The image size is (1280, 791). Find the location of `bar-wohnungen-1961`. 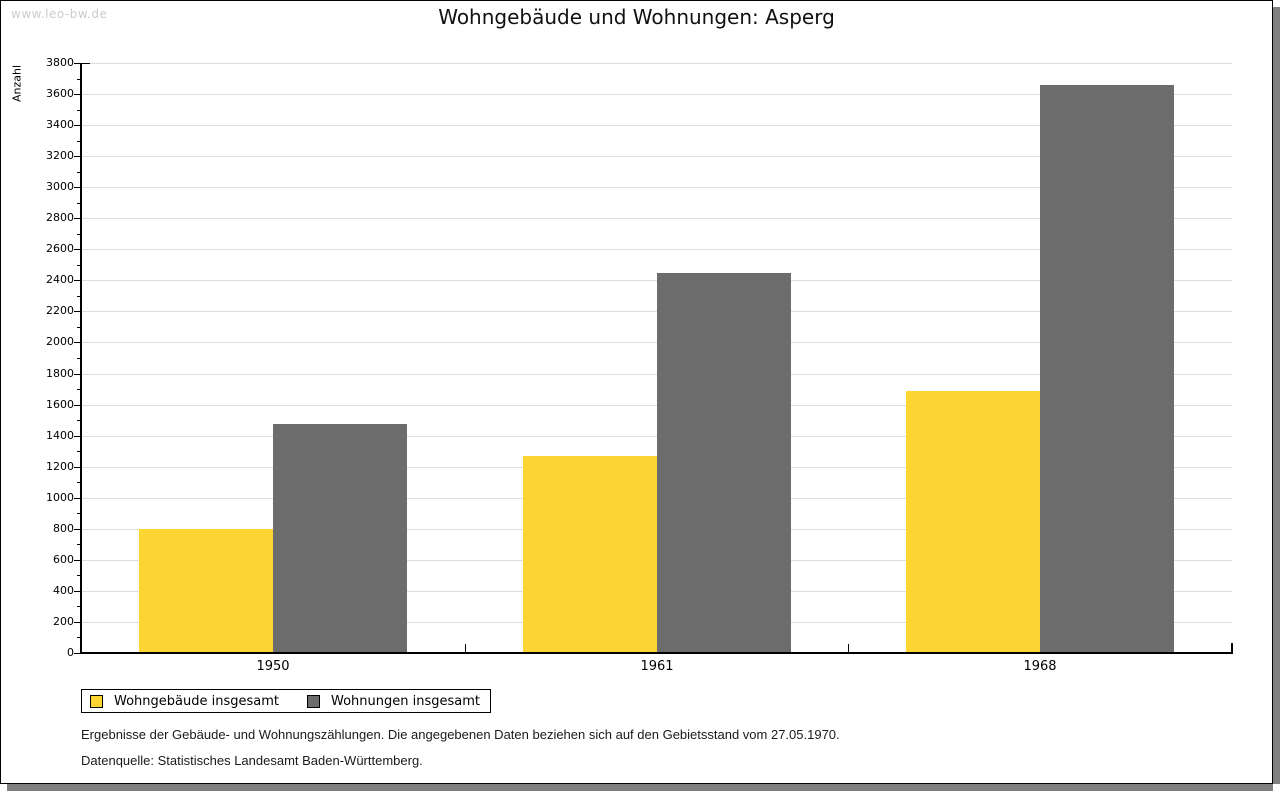

bar-wohnungen-1961 is located at coordinates (724, 462).